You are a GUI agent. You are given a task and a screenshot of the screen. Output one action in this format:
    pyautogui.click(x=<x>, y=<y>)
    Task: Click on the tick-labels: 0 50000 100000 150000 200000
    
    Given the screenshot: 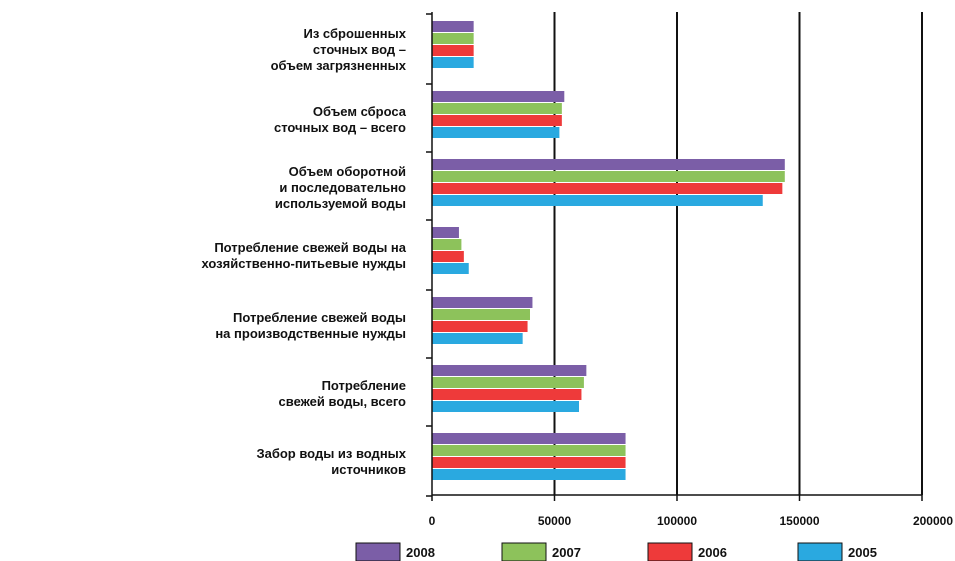 What is the action you would take?
    pyautogui.click(x=691, y=521)
    